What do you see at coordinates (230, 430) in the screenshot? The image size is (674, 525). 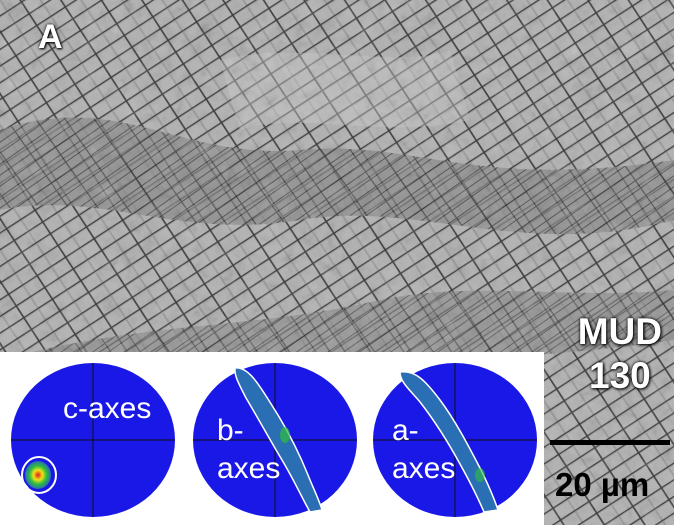 I see `pole-figure-label-b-line1: b-` at bounding box center [230, 430].